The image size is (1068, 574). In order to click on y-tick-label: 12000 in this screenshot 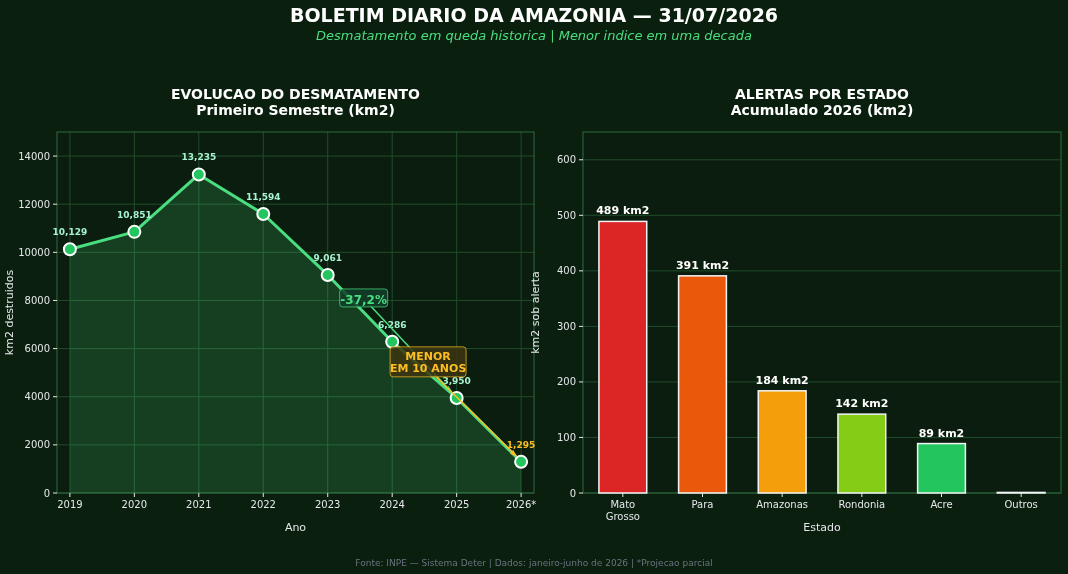, I will do `click(34, 204)`.